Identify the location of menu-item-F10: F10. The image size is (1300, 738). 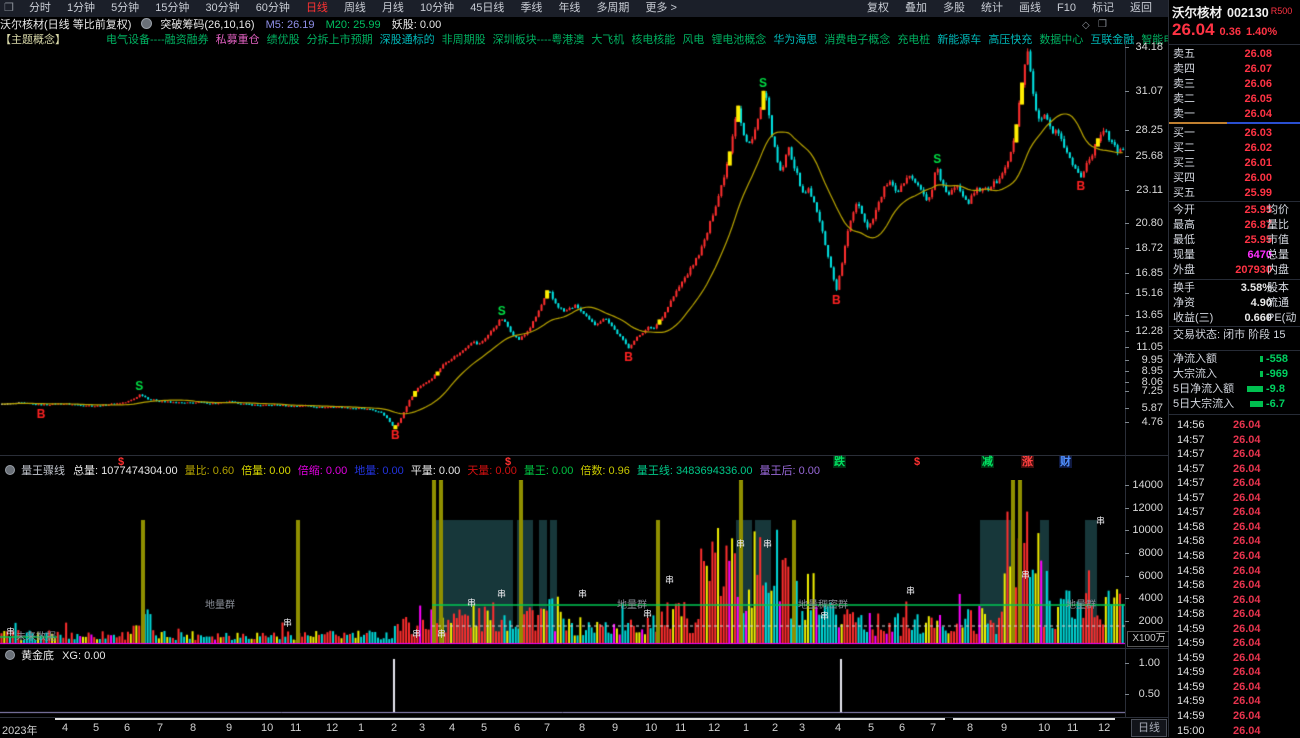
(1066, 8).